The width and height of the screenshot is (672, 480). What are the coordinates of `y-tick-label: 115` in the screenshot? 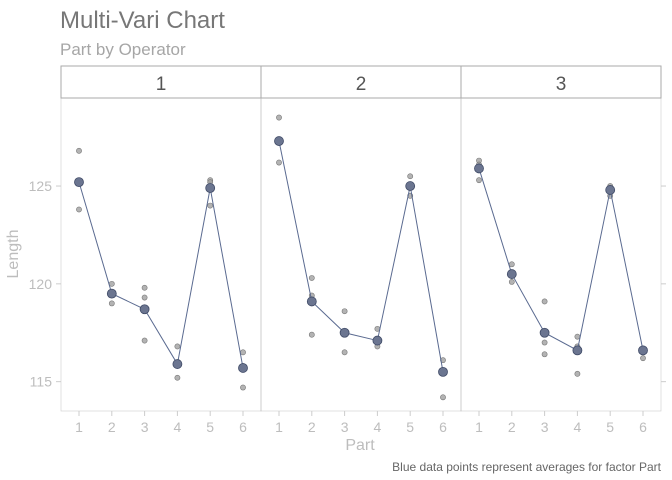 It's located at (41, 382).